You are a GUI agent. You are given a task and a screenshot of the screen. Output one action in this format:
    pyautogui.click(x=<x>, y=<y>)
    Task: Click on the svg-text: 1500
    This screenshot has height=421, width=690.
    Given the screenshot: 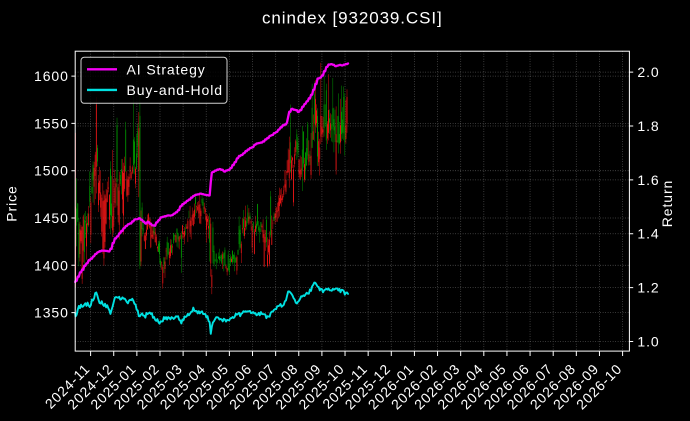 What is the action you would take?
    pyautogui.click(x=51, y=171)
    